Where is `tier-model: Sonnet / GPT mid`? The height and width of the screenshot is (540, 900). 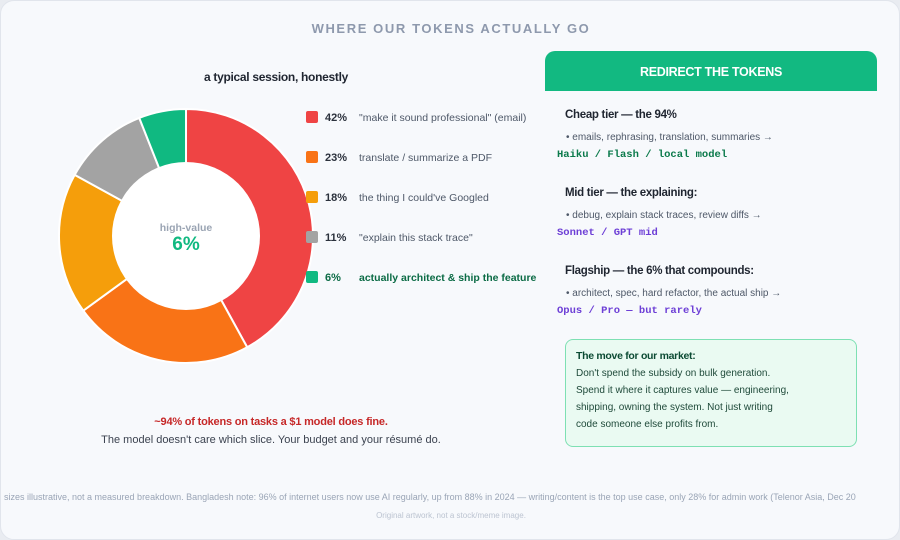
tier-model: Sonnet / GPT mid is located at coordinates (607, 233).